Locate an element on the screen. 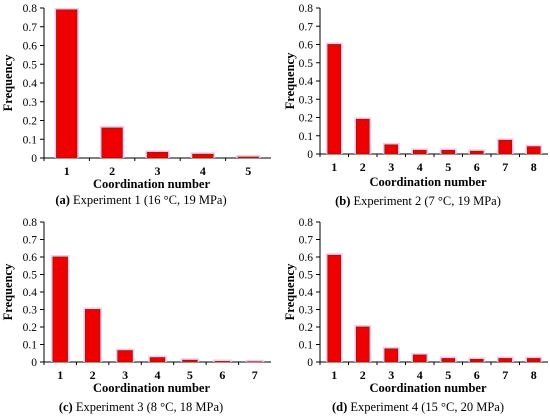  chart-c-y-tick-label: 0.5 is located at coordinates (30, 276).